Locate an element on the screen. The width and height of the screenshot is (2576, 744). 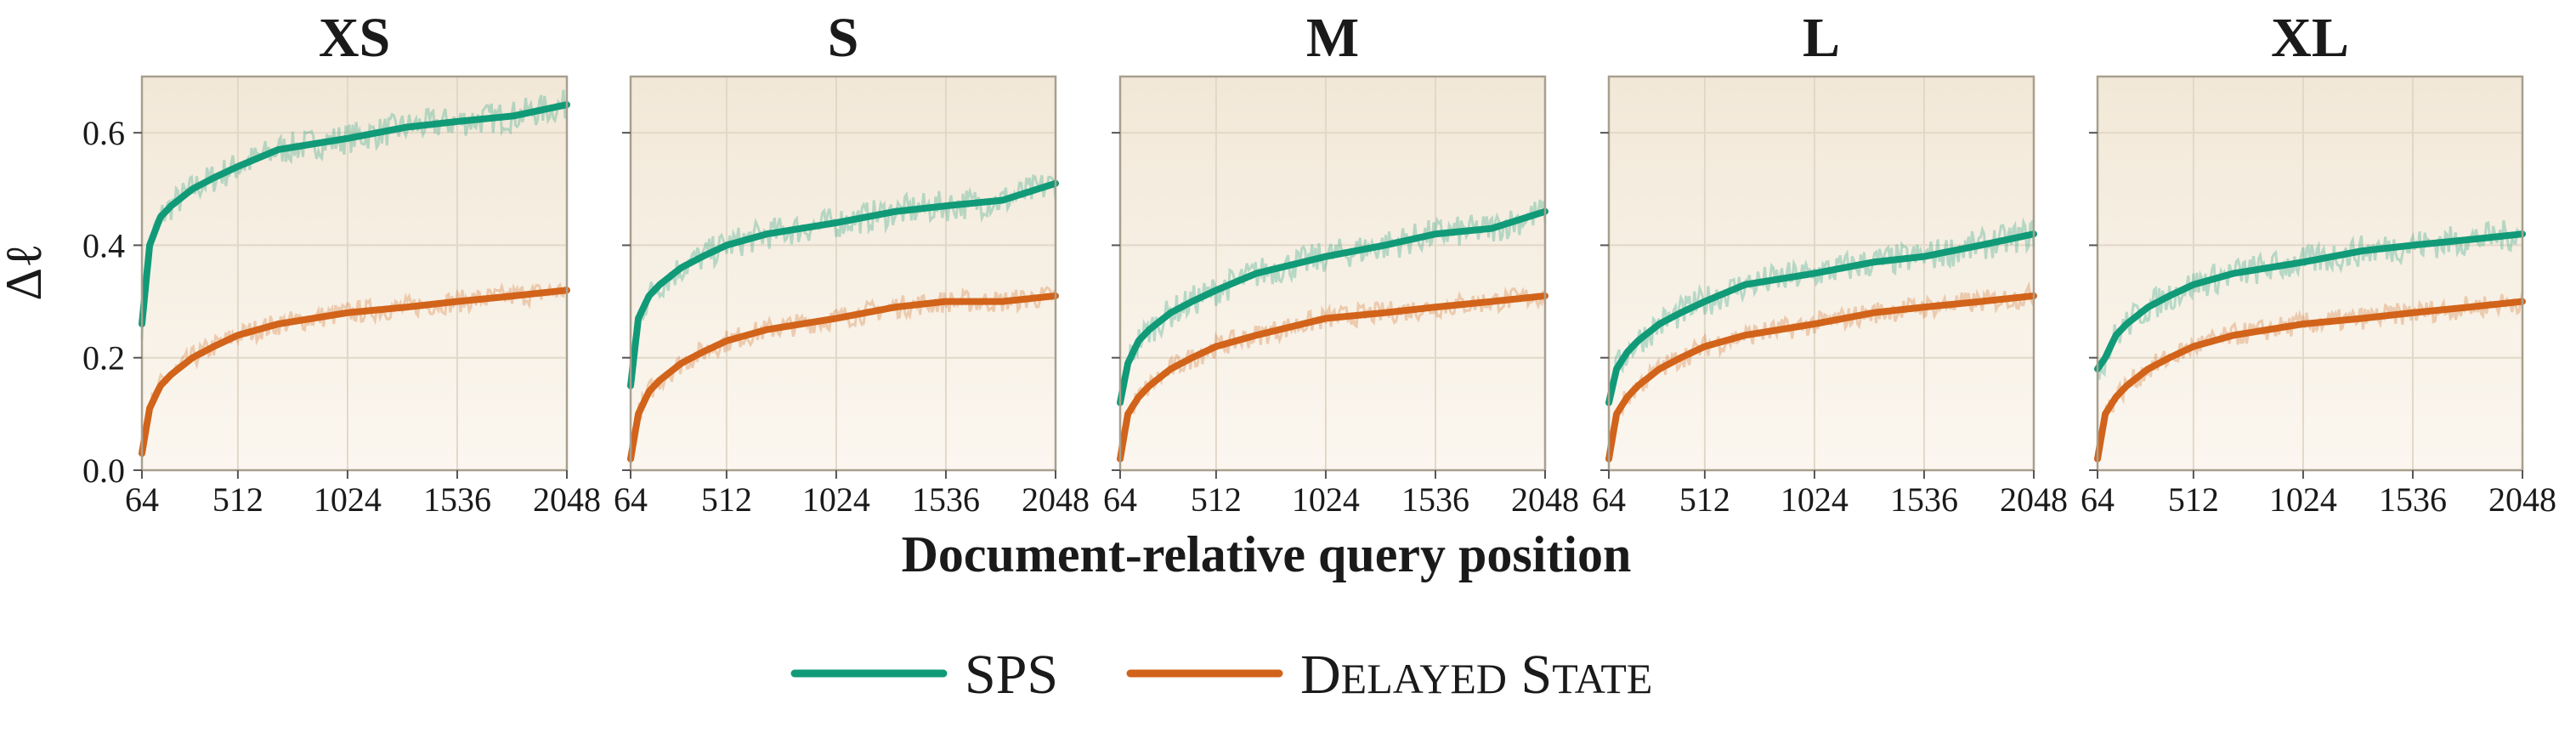
y-tick-label: 0.0 is located at coordinates (103, 471).